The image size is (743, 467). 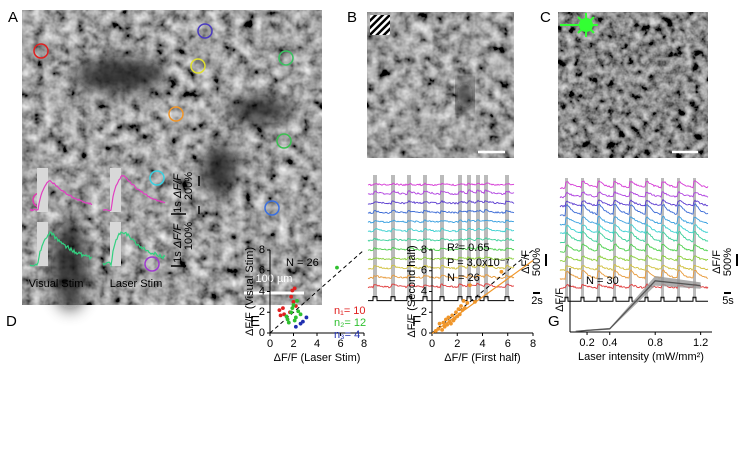 I want to click on y-axis-label: ΔF/F (Second half), so click(x=412, y=291).